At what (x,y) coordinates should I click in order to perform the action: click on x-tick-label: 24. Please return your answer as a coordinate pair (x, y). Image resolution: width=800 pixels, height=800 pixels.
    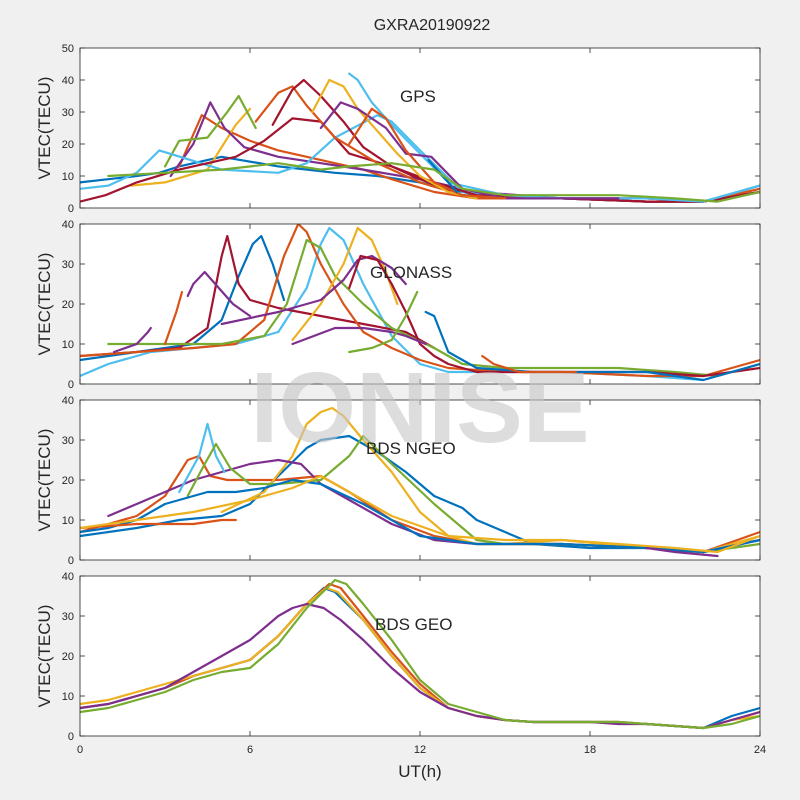
    Looking at the image, I should click on (760, 750).